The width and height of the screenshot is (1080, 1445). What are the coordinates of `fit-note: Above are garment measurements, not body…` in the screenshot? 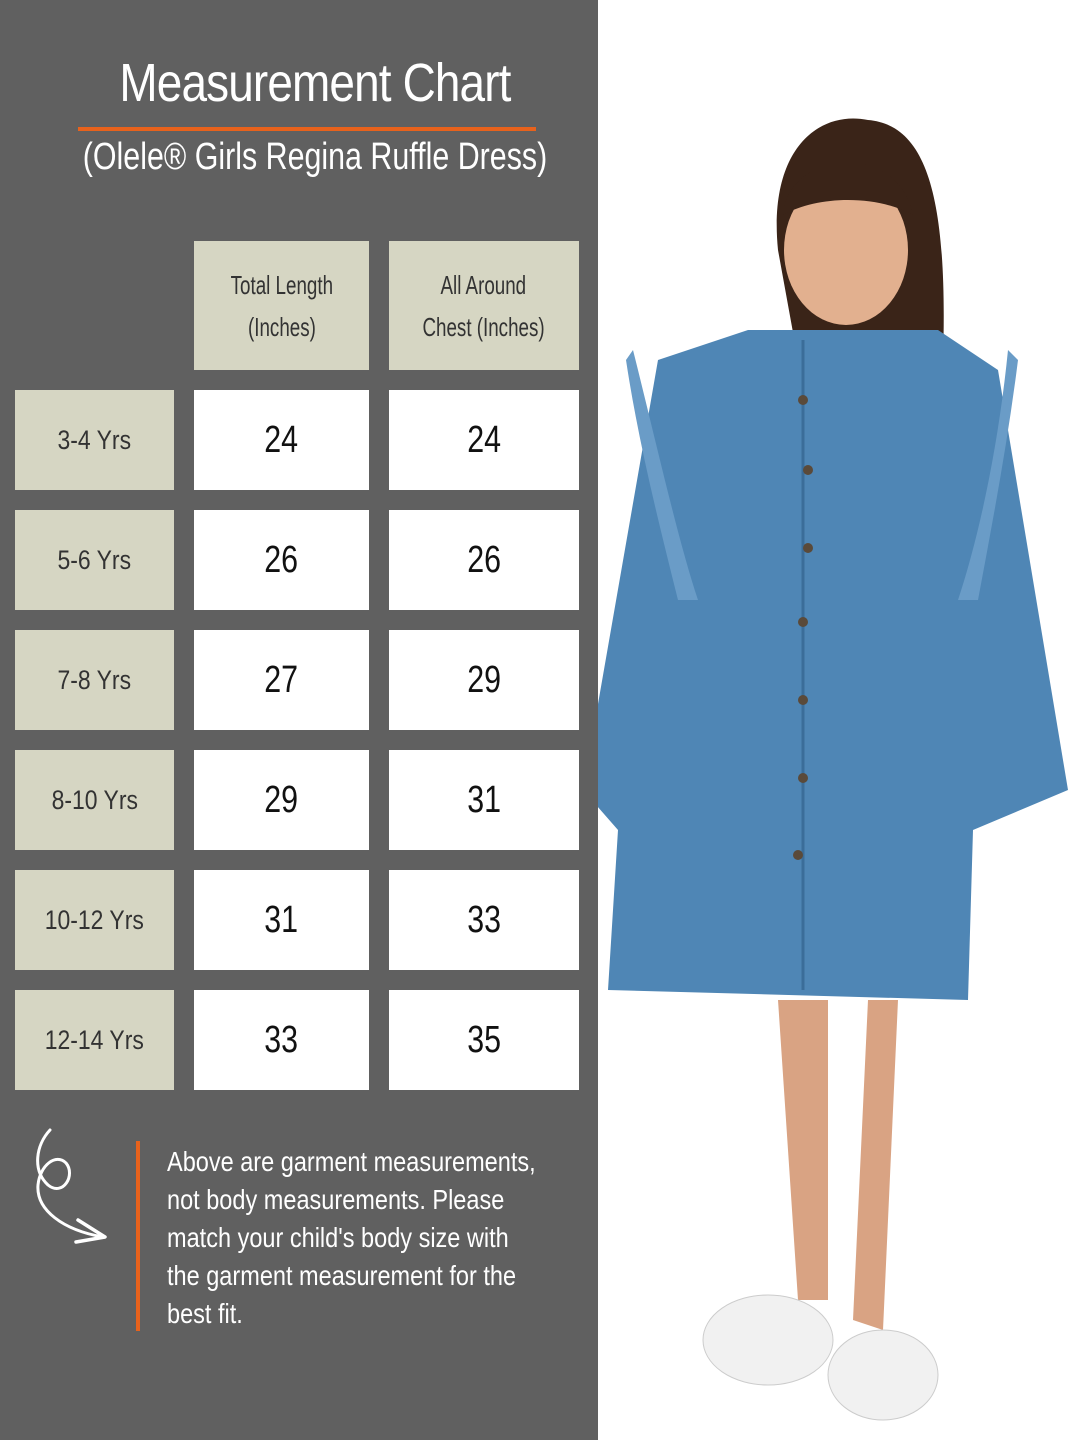 It's located at (351, 1238).